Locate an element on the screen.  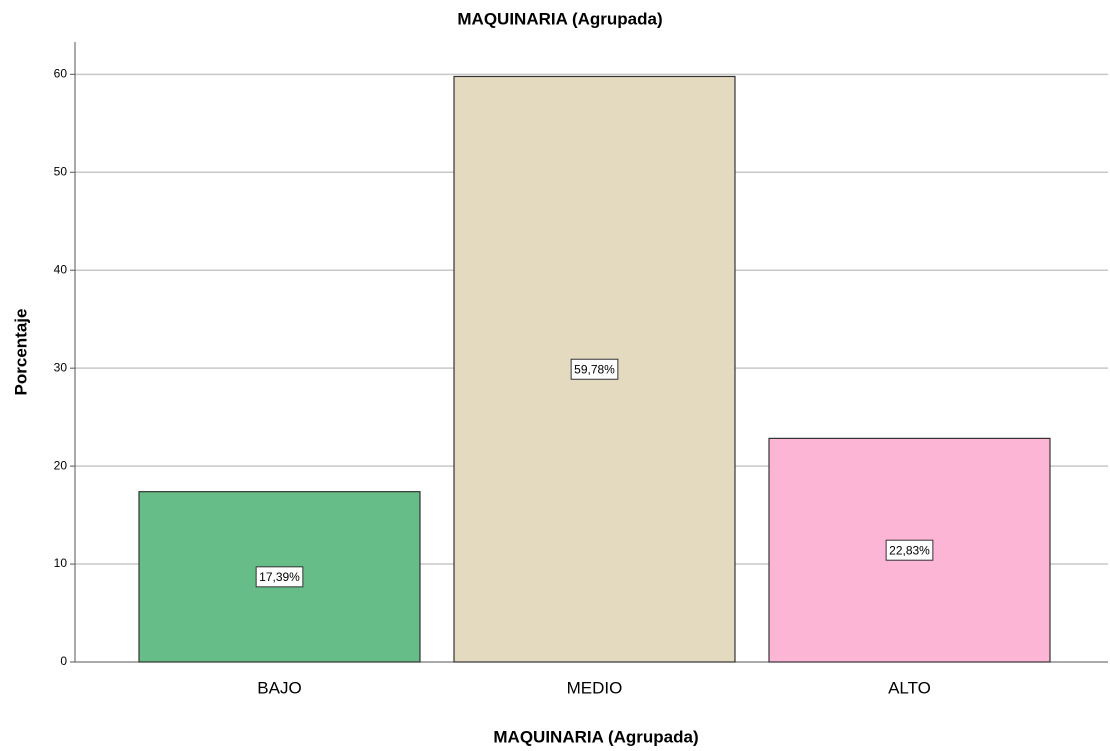
value-label: 22,83% is located at coordinates (909, 550).